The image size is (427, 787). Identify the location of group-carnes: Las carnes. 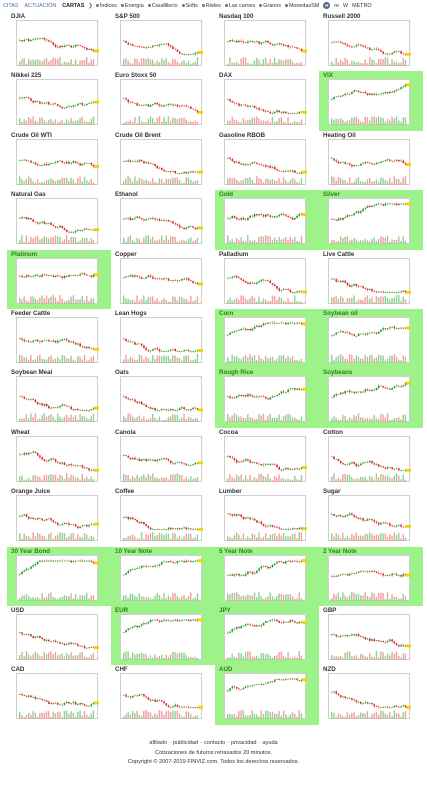
(240, 6).